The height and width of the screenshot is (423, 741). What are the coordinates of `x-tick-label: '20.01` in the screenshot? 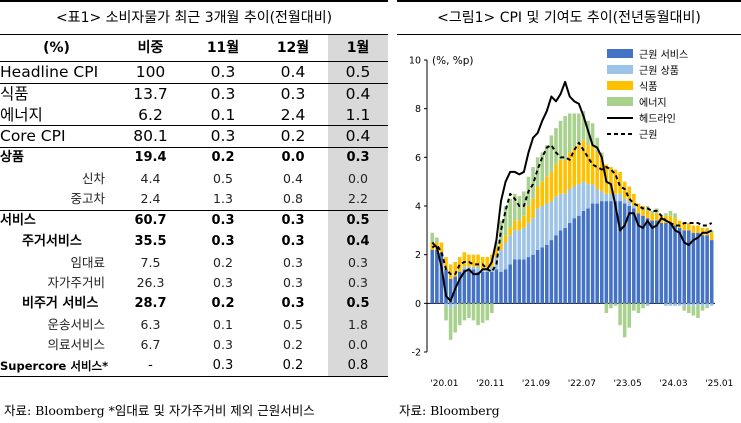 It's located at (444, 384).